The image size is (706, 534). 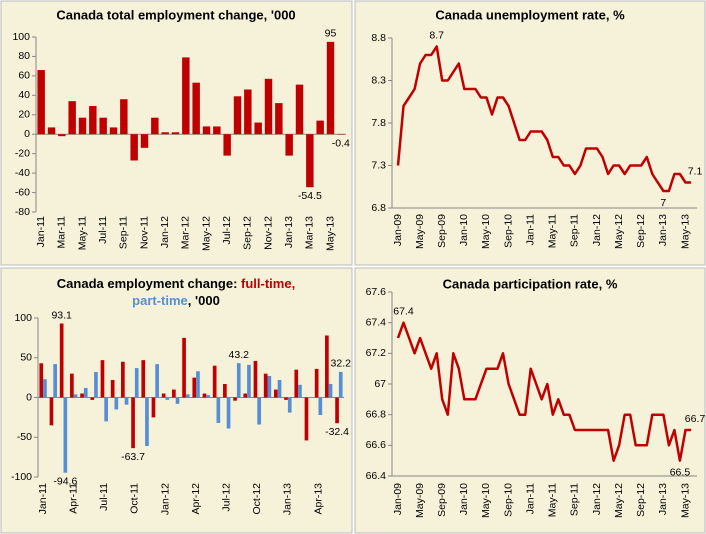 I want to click on title-part: Canada employment change:, so click(x=149, y=283).